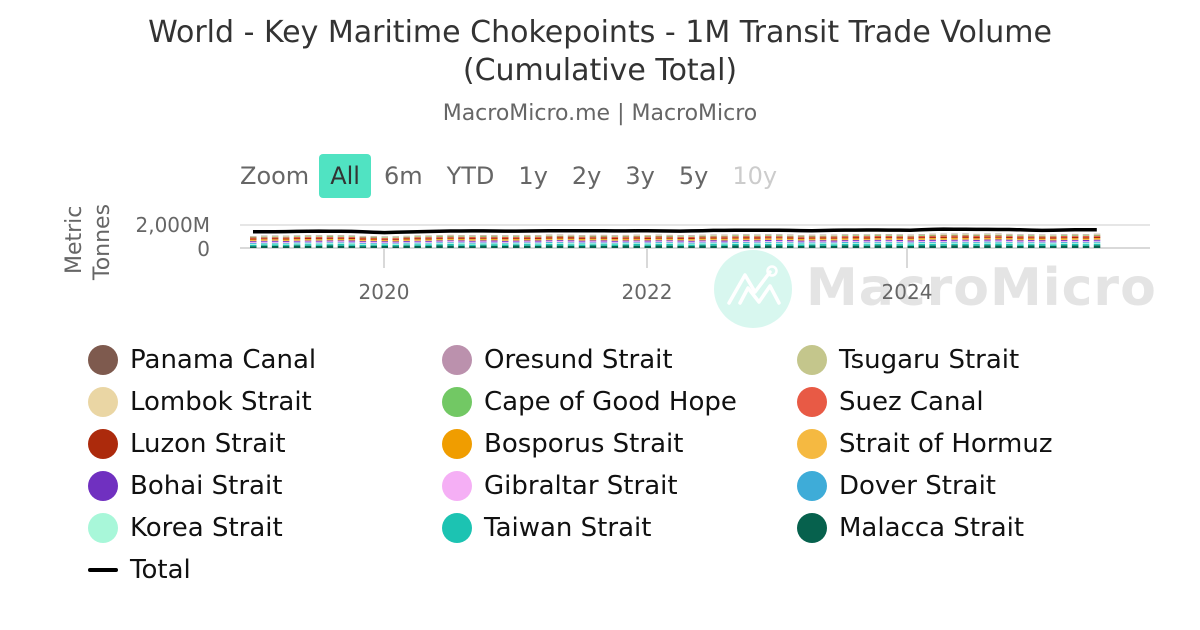 This screenshot has width=1200, height=630. I want to click on legend-item-strait-of-hormuz: Strait of Hormuz, so click(924, 444).